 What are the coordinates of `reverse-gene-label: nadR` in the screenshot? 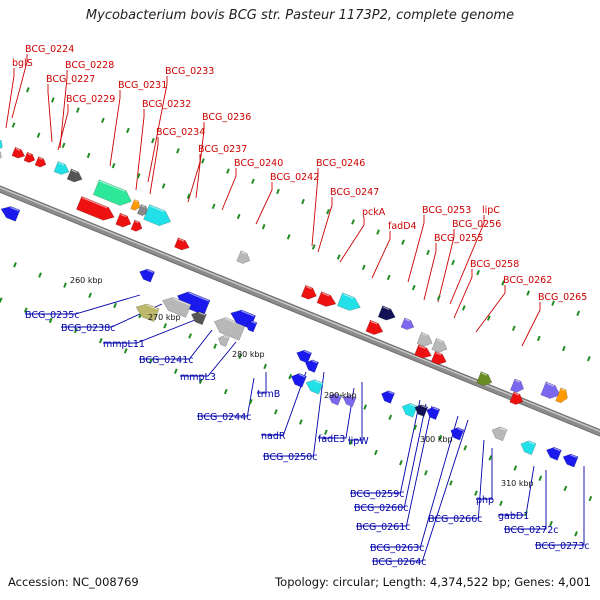 It's located at (273, 436).